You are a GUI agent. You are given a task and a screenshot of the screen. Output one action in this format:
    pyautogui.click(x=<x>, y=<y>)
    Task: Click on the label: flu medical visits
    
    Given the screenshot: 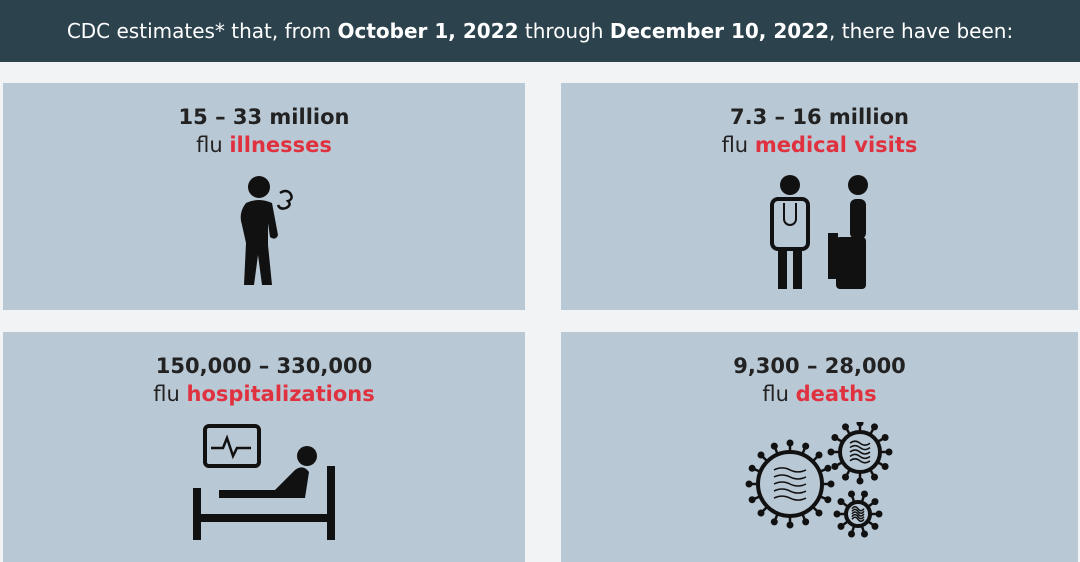 What is the action you would take?
    pyautogui.click(x=819, y=145)
    